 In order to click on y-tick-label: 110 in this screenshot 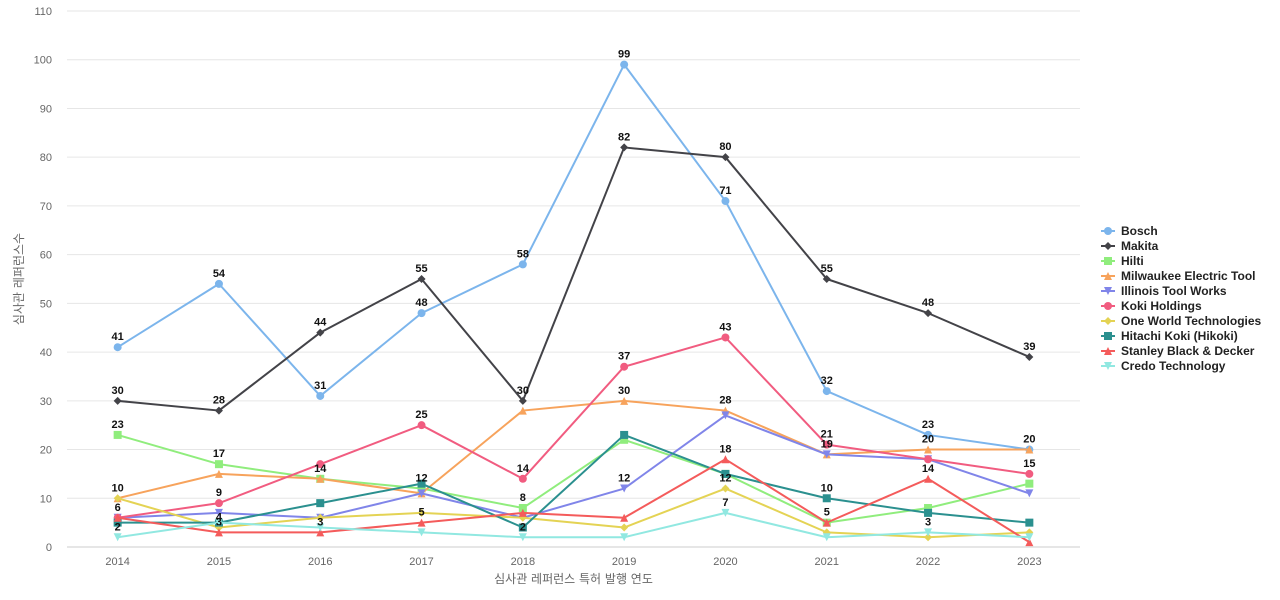, I will do `click(43, 12)`.